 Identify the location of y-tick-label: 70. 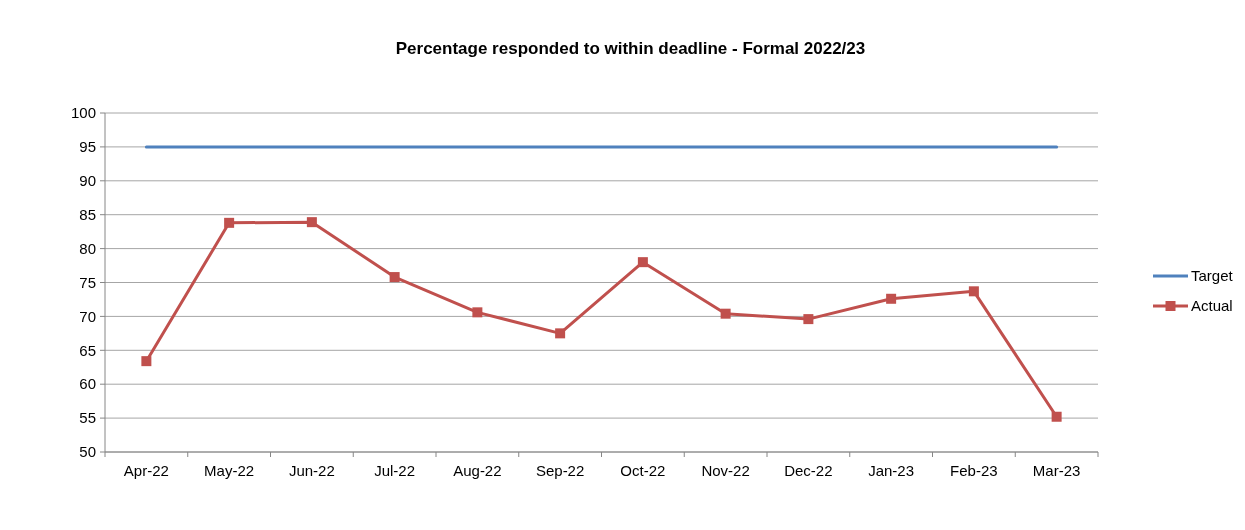
(87, 316).